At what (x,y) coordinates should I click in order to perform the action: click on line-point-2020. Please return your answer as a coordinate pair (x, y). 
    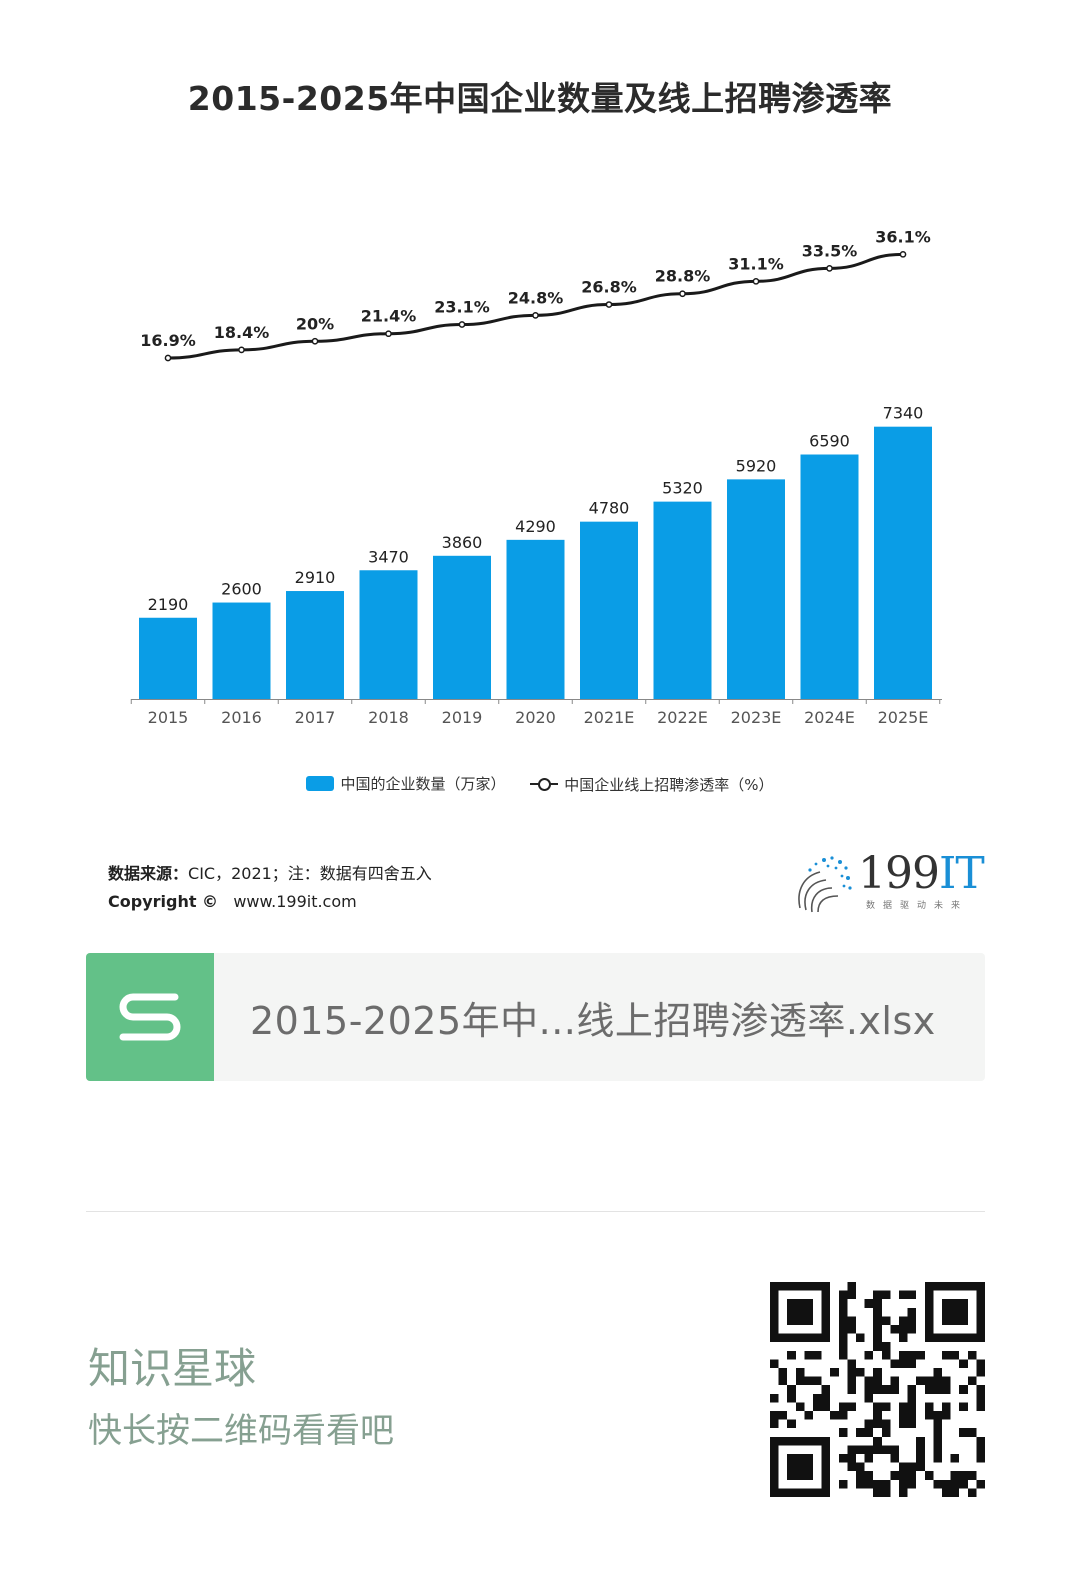
    Looking at the image, I should click on (535, 315).